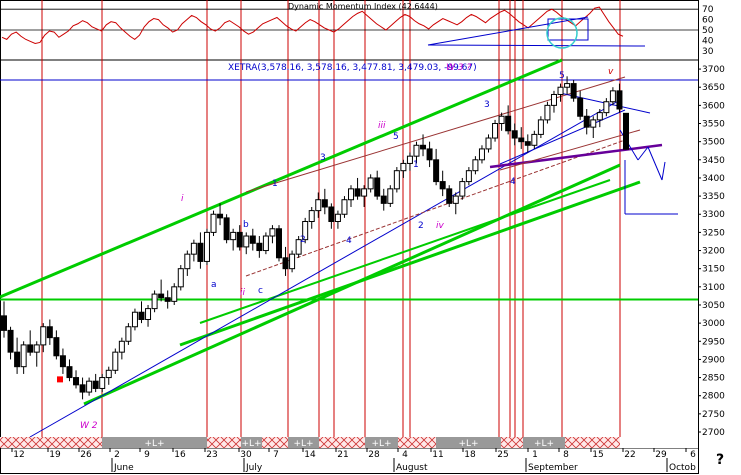 The width and height of the screenshot is (741, 475). What do you see at coordinates (611, 72) in the screenshot?
I see `wave-label-v: v` at bounding box center [611, 72].